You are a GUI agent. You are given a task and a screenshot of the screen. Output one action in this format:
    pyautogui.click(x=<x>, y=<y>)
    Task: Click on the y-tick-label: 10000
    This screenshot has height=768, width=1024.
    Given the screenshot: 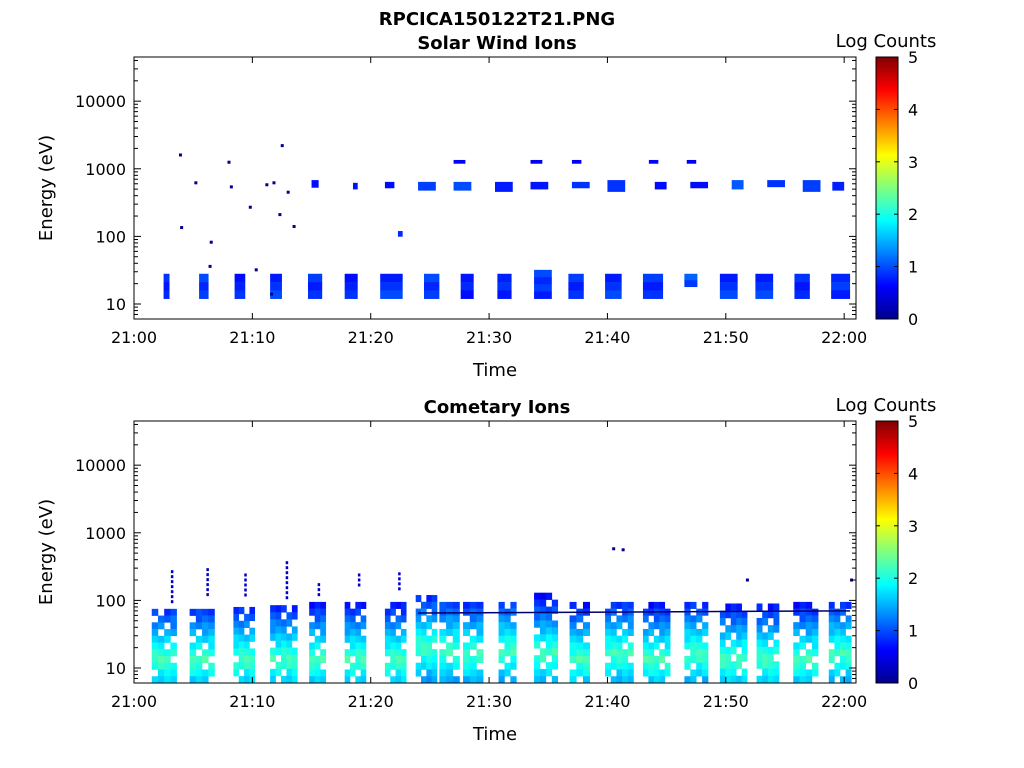 What is the action you would take?
    pyautogui.click(x=100, y=465)
    